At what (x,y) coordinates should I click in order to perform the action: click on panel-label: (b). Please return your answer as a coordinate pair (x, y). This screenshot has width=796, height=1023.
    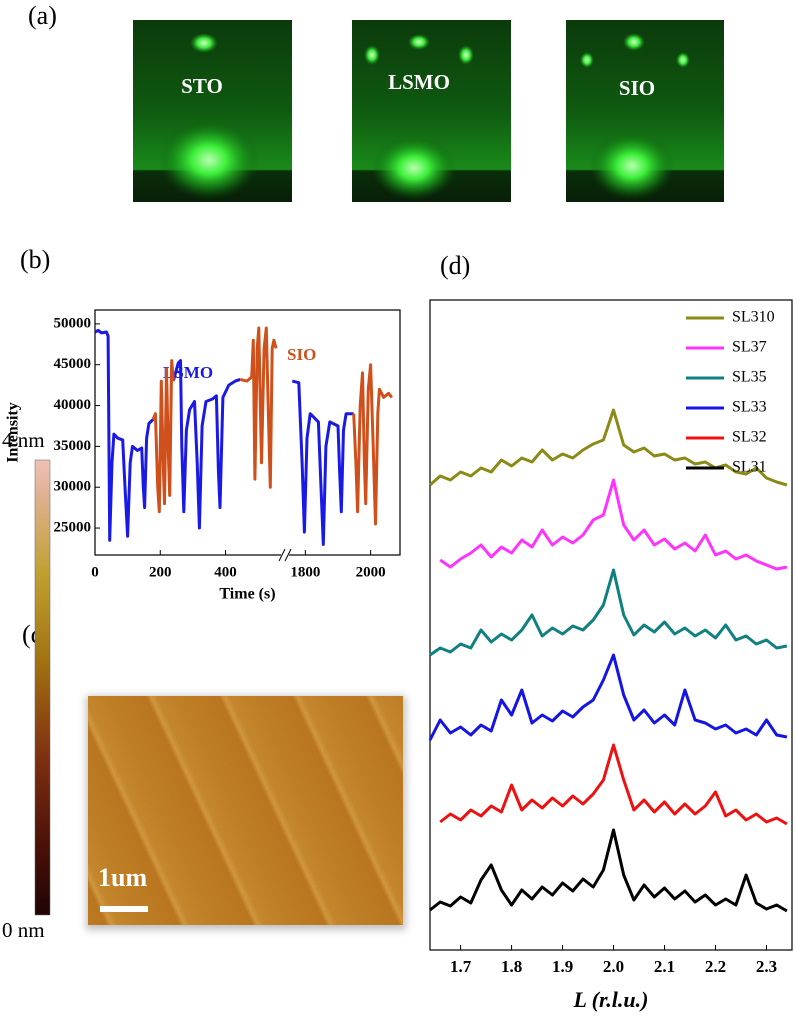
    Looking at the image, I should click on (35, 259).